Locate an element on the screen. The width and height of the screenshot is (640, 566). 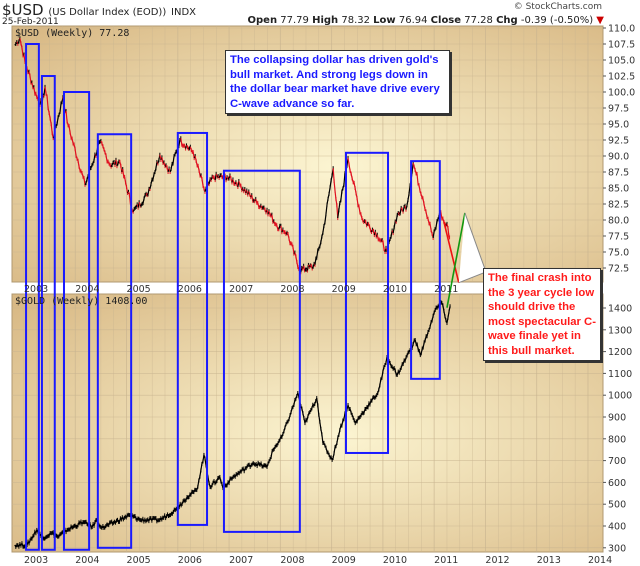
exchange: INDX is located at coordinates (183, 12).